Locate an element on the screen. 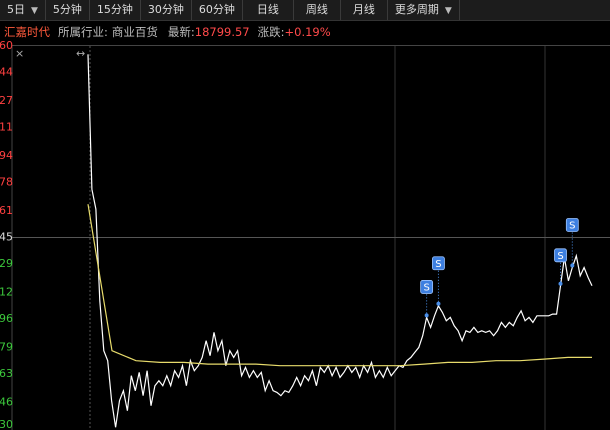  tab: 5分钟 is located at coordinates (68, 10).